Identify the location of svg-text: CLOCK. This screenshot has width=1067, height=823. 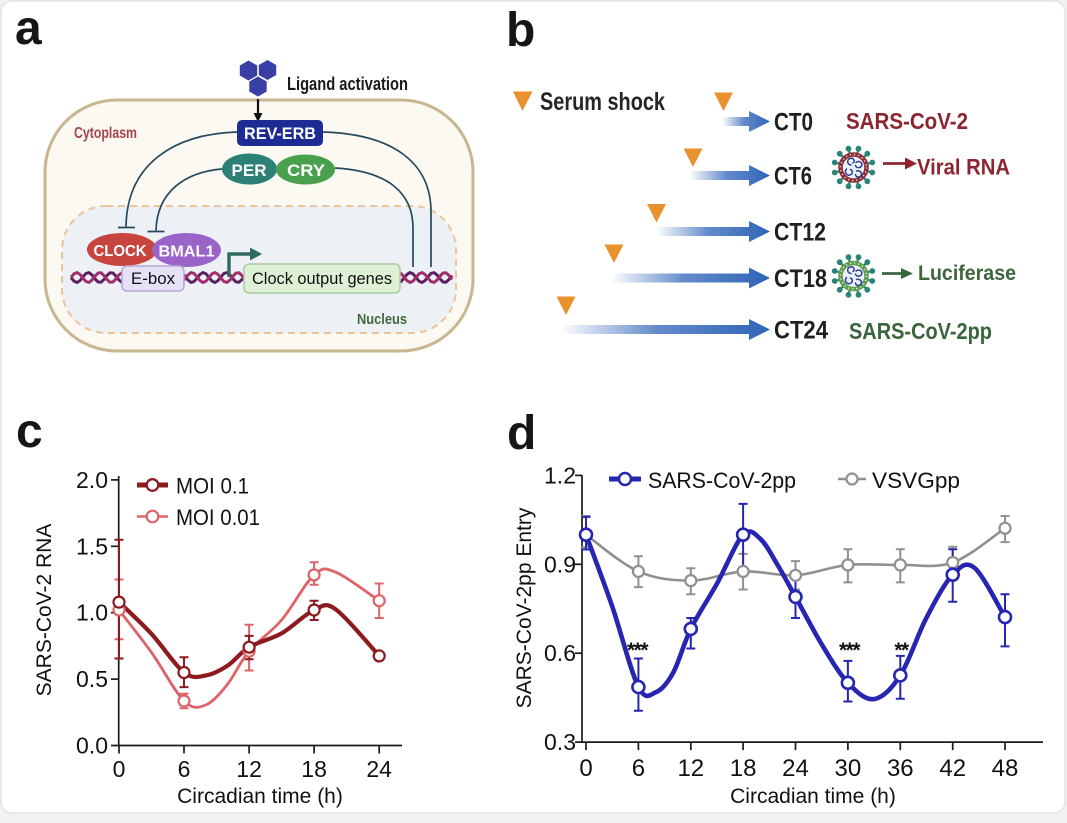
(120, 251).